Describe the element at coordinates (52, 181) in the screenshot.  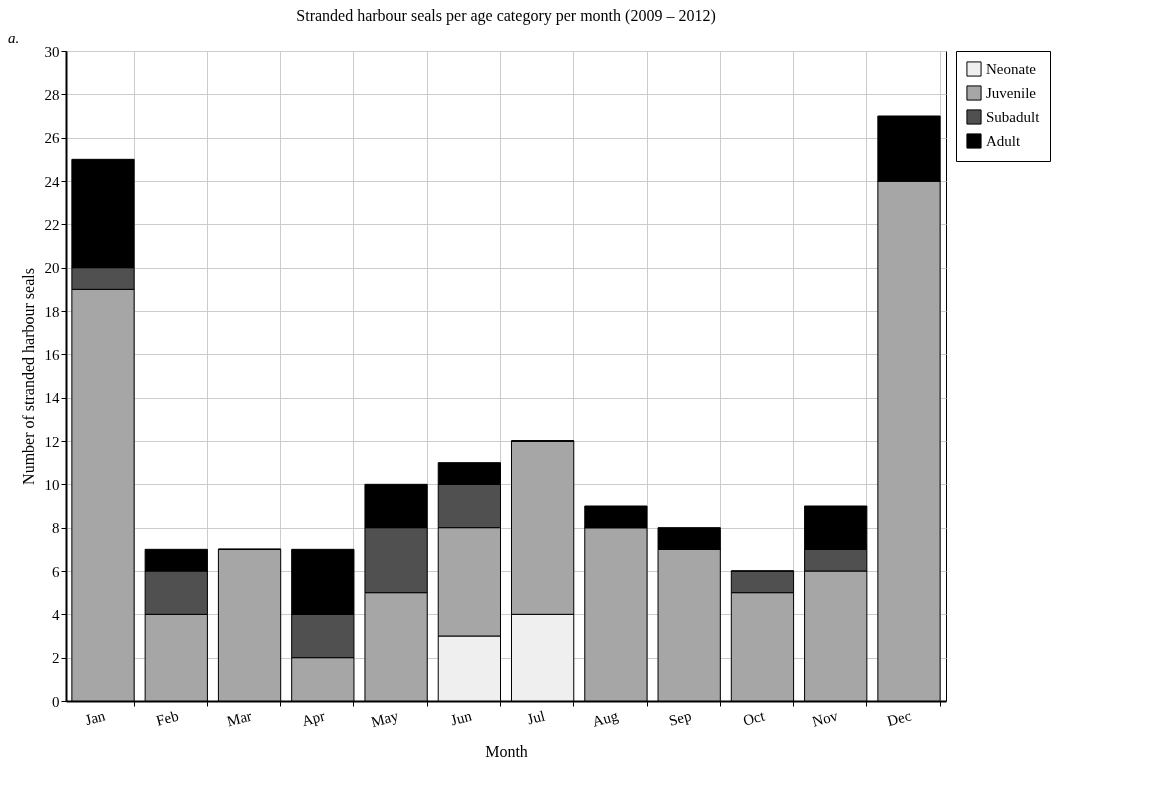
I see `y-tick-label: 24` at that location.